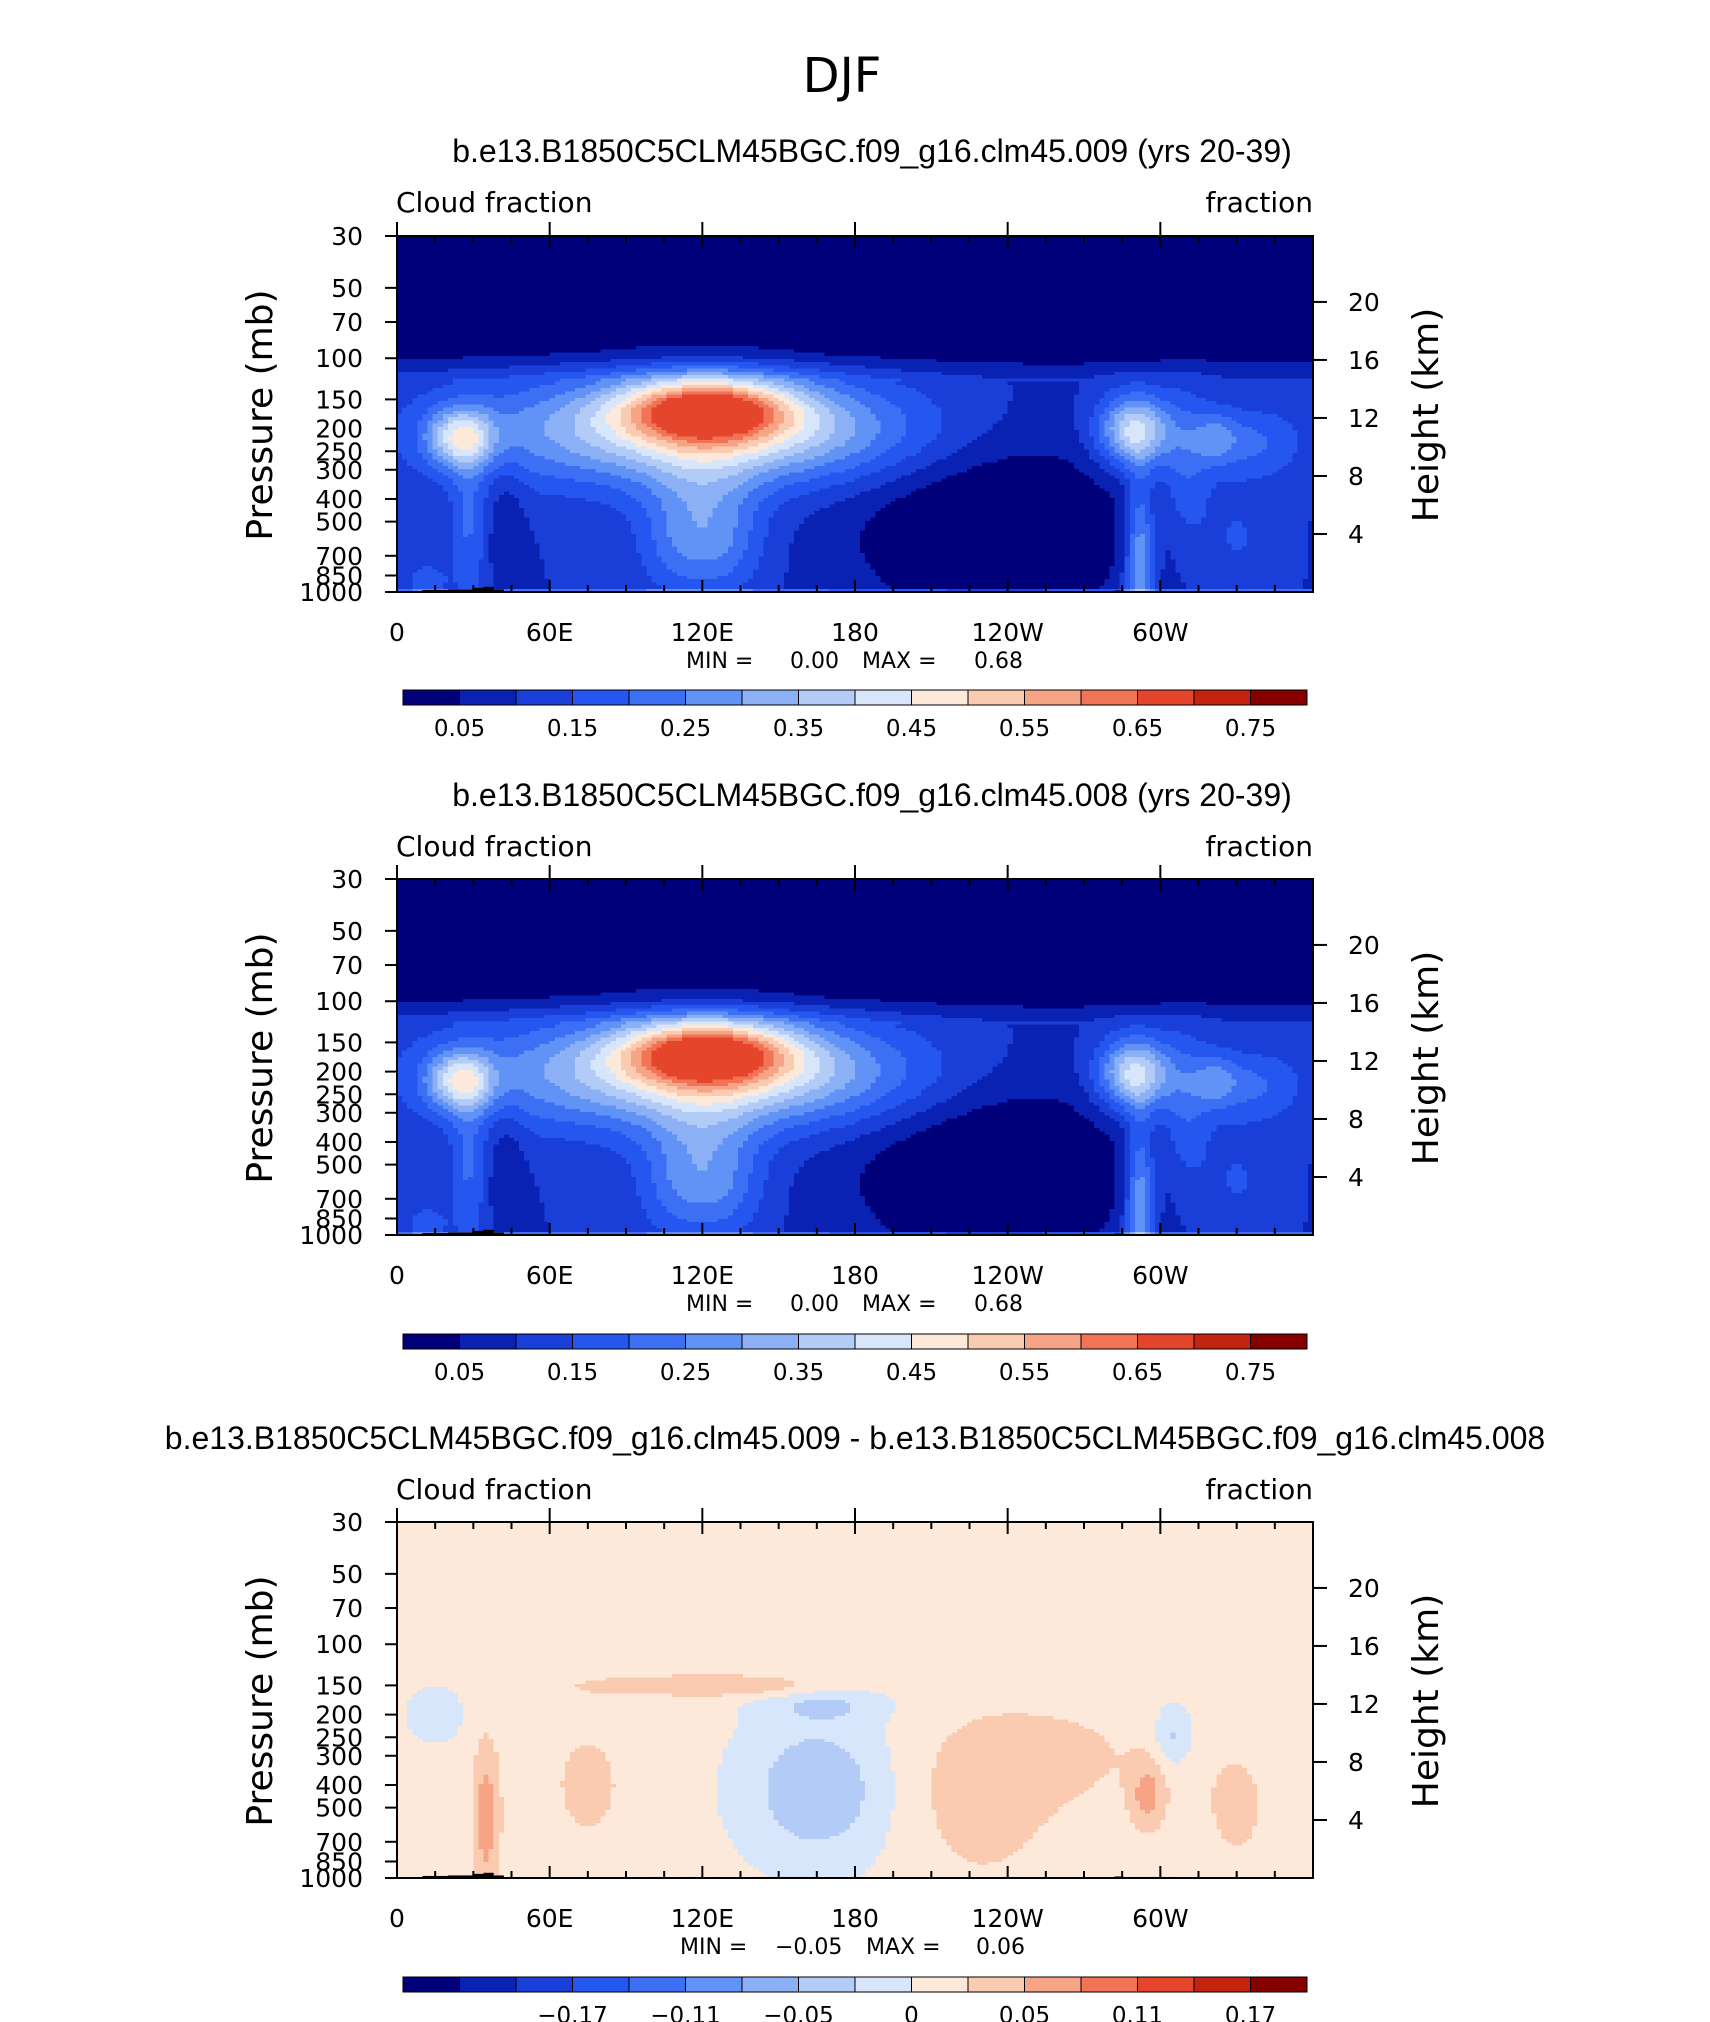 Image resolution: width=1710 pixels, height=2022 pixels. I want to click on panel-1-left-label: Cloud fraction, so click(494, 202).